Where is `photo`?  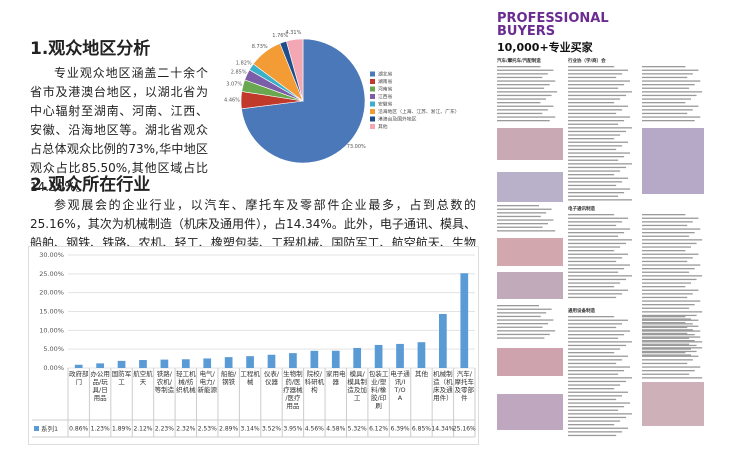
photo is located at coordinates (530, 252).